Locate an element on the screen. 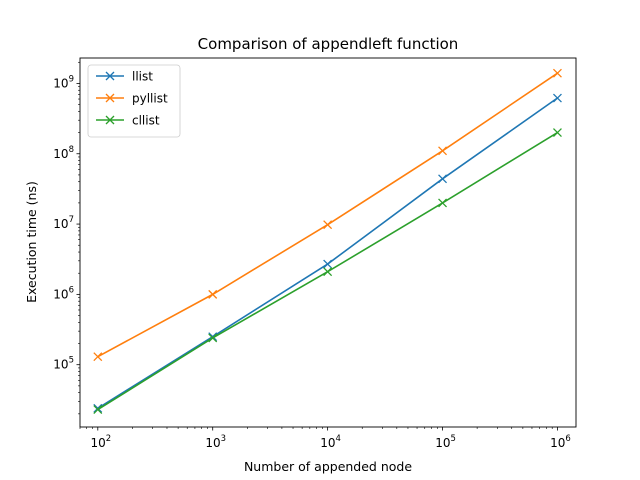  legend: llist pyllist cllist is located at coordinates (134, 101).